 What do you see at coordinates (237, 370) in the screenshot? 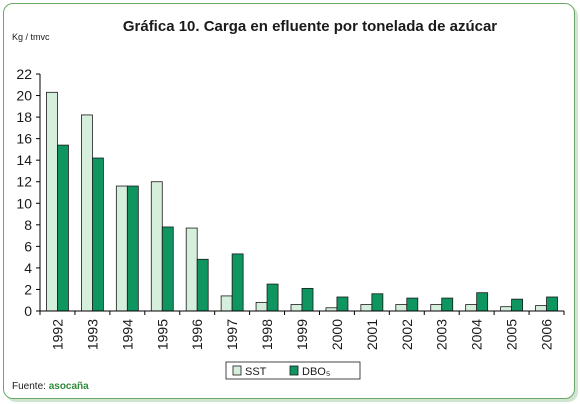
I see `legend-swatch-sst` at bounding box center [237, 370].